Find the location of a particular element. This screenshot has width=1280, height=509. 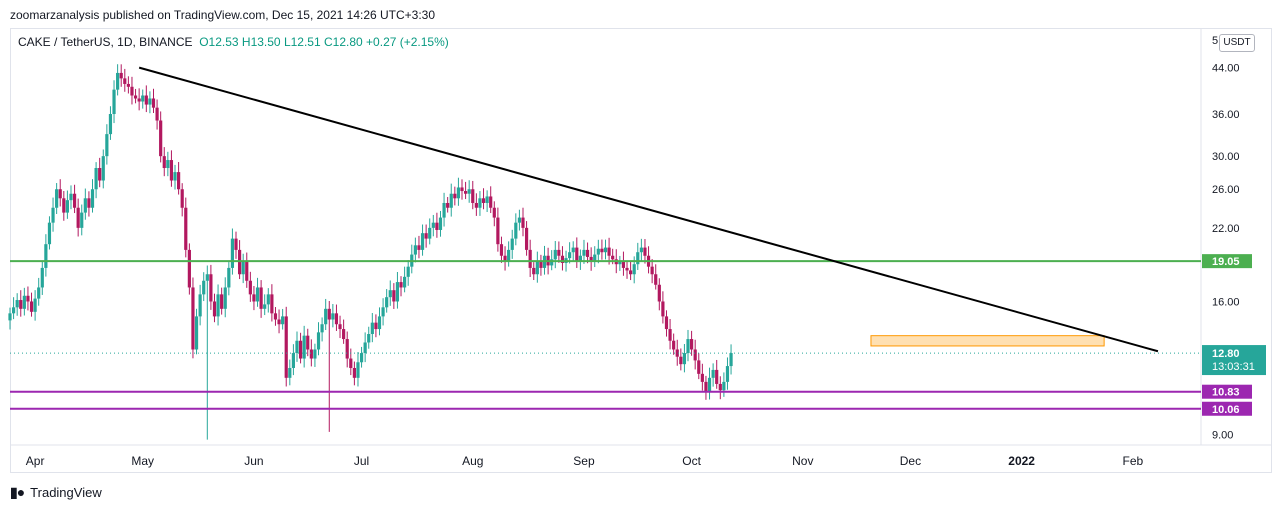

supply-zone is located at coordinates (987, 341).